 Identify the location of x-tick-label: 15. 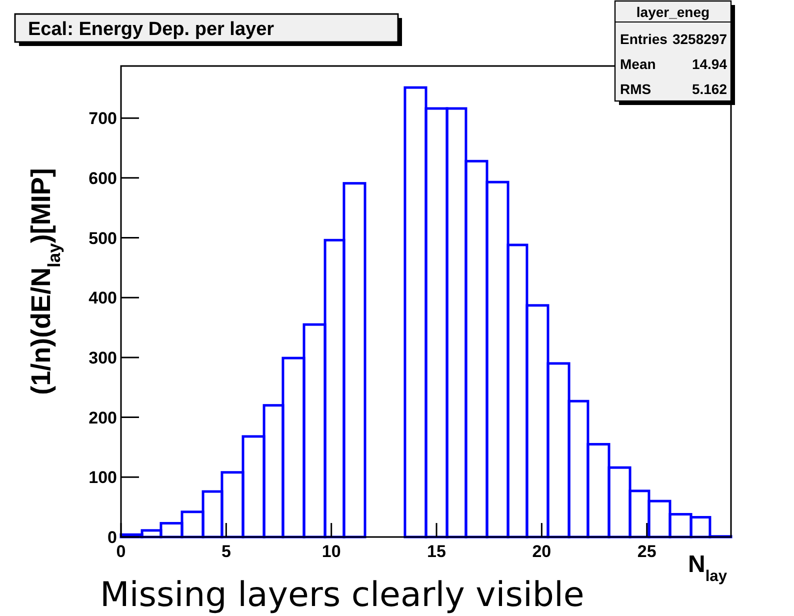
(436, 551).